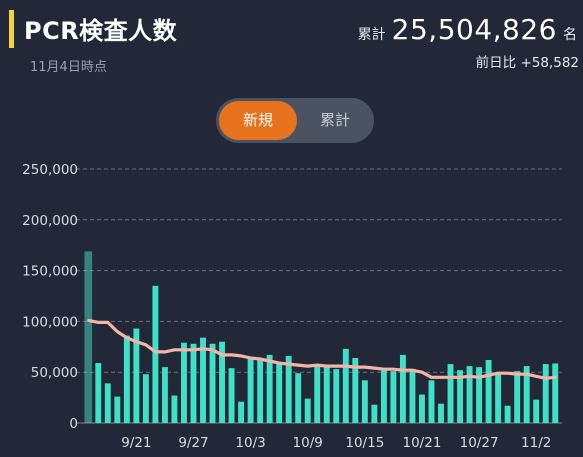 The height and width of the screenshot is (457, 583). Describe the element at coordinates (570, 35) in the screenshot. I see `total-unit: 名` at that location.